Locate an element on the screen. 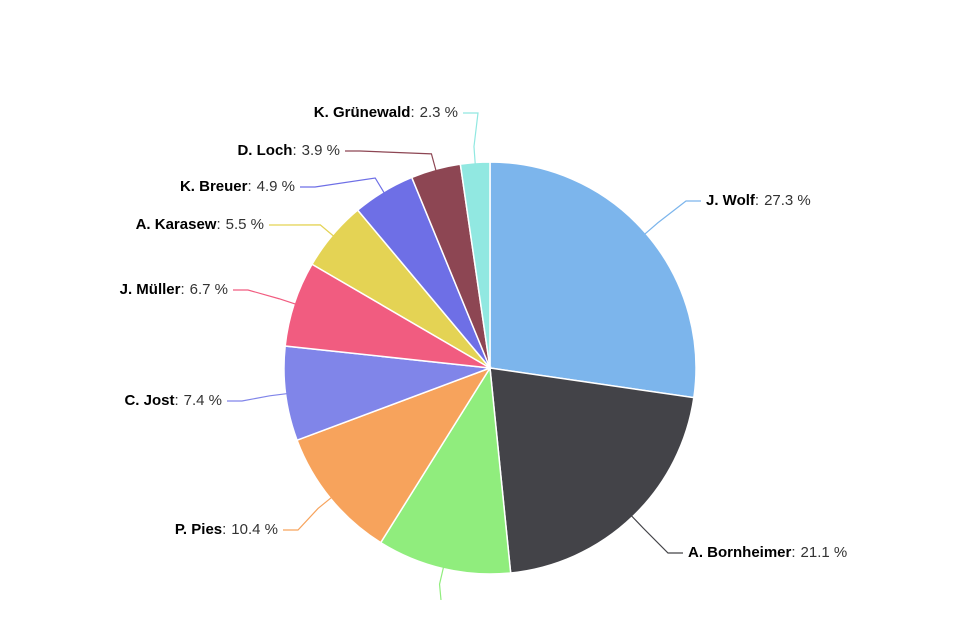 This screenshot has height=640, width=960. label-value: 7.4 % is located at coordinates (203, 400).